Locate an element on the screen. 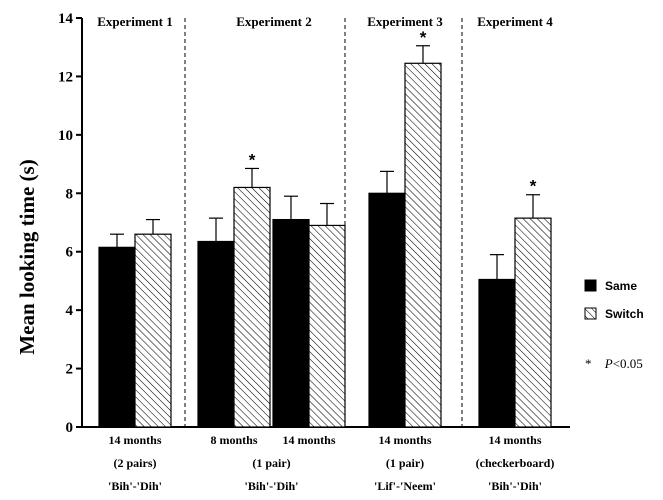  significance-note-p: P is located at coordinates (608, 363).